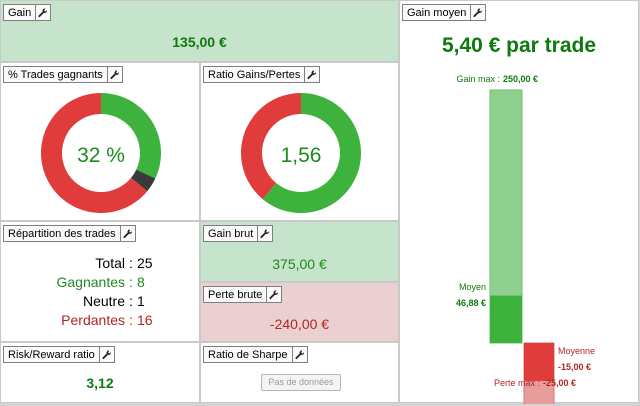  What do you see at coordinates (478, 79) in the screenshot?
I see `gain-max-label: Gain max :` at bounding box center [478, 79].